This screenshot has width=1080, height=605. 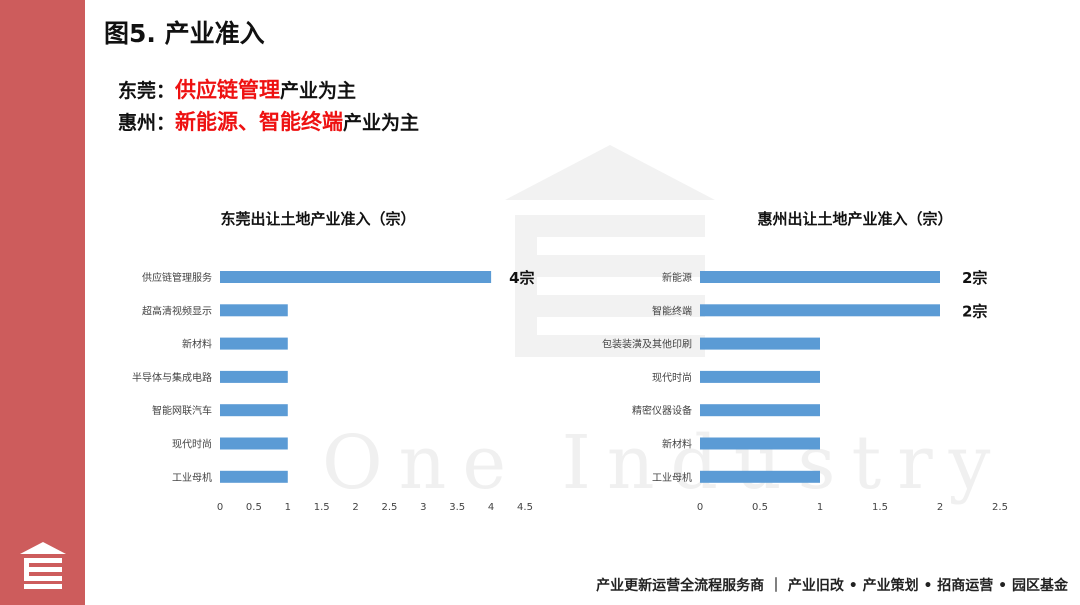 I want to click on footer-tagline: 产业更新运营全流程服务商 ｜ 产业旧改 • 产业策划 • 招商运营 • 园区基金, so click(x=832, y=586).